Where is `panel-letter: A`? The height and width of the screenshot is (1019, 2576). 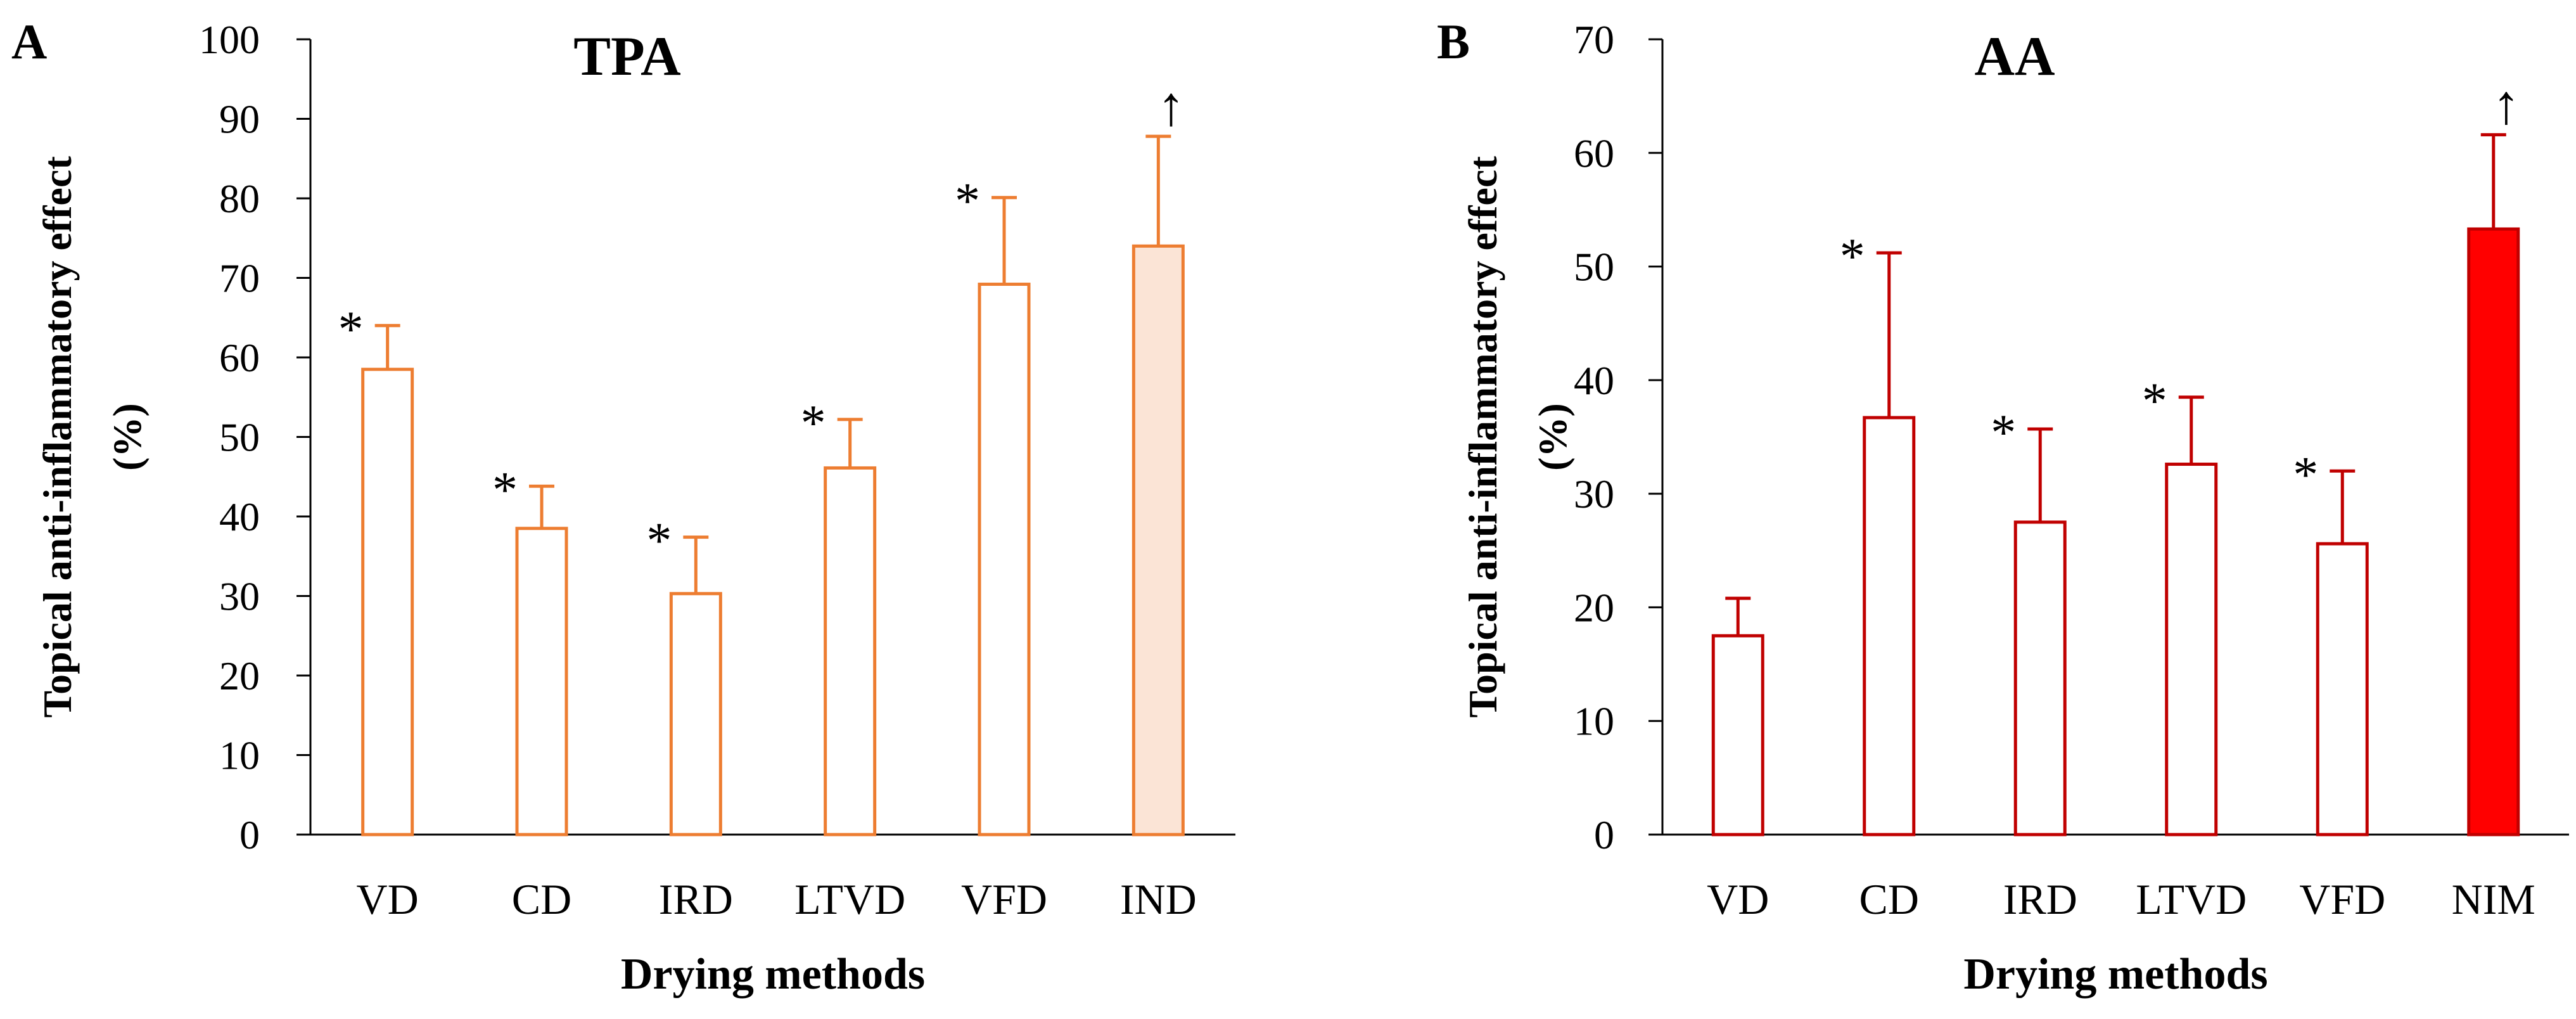 panel-letter: A is located at coordinates (29, 41).